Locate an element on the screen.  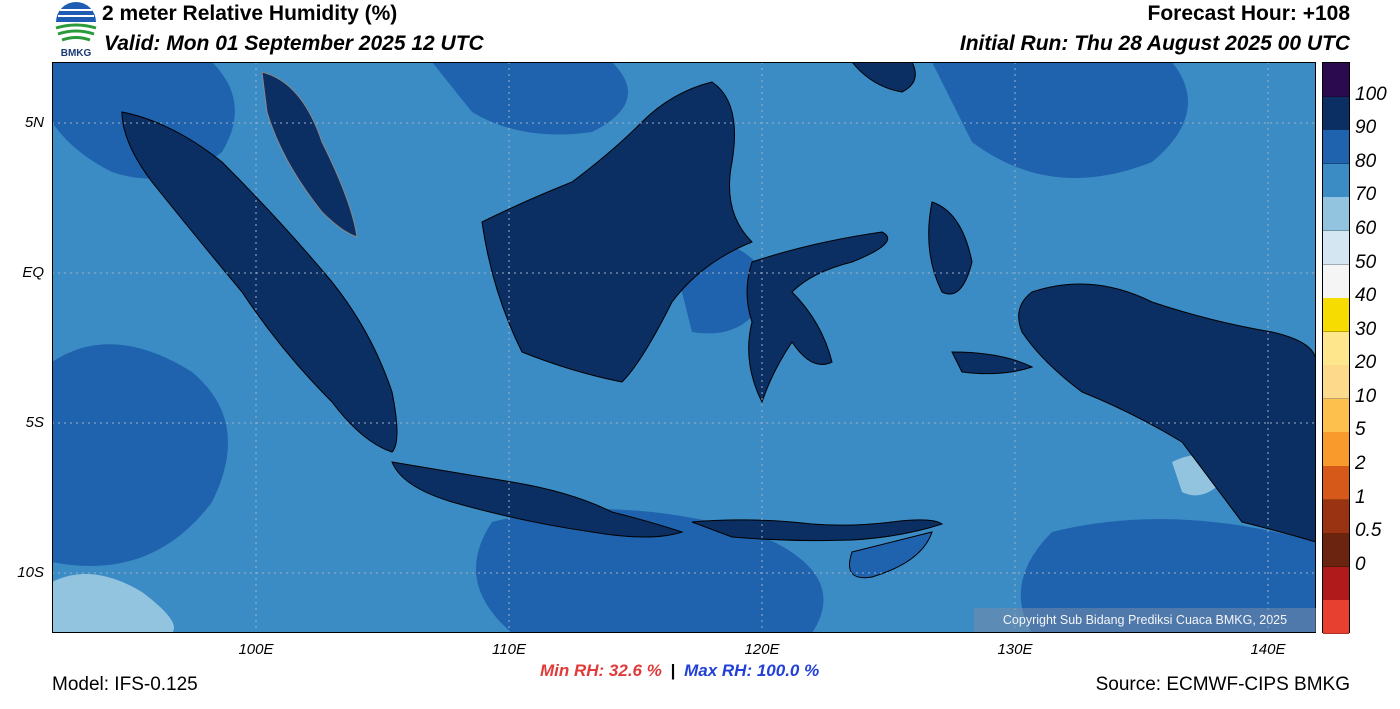
colorbar-label: 80 is located at coordinates (1366, 161).